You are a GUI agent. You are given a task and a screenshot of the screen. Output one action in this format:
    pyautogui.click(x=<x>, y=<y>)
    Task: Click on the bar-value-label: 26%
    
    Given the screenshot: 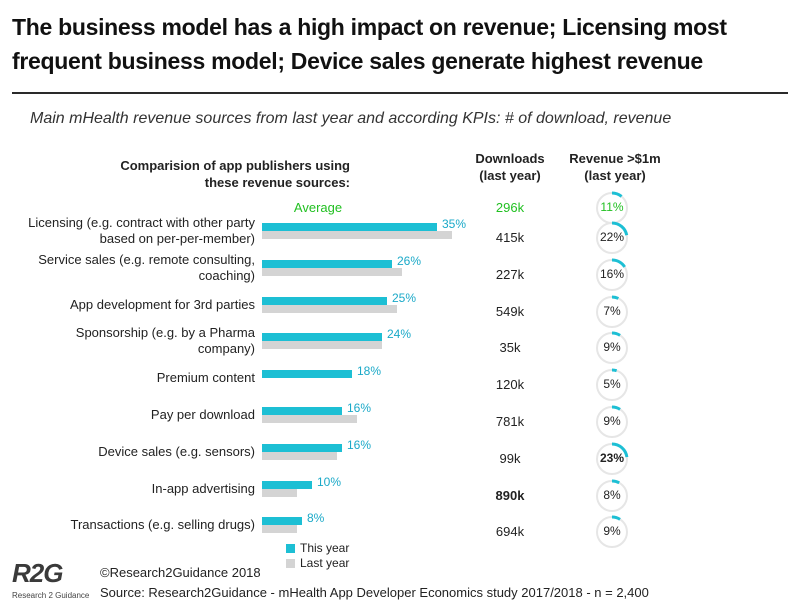 What is the action you would take?
    pyautogui.click(x=409, y=260)
    